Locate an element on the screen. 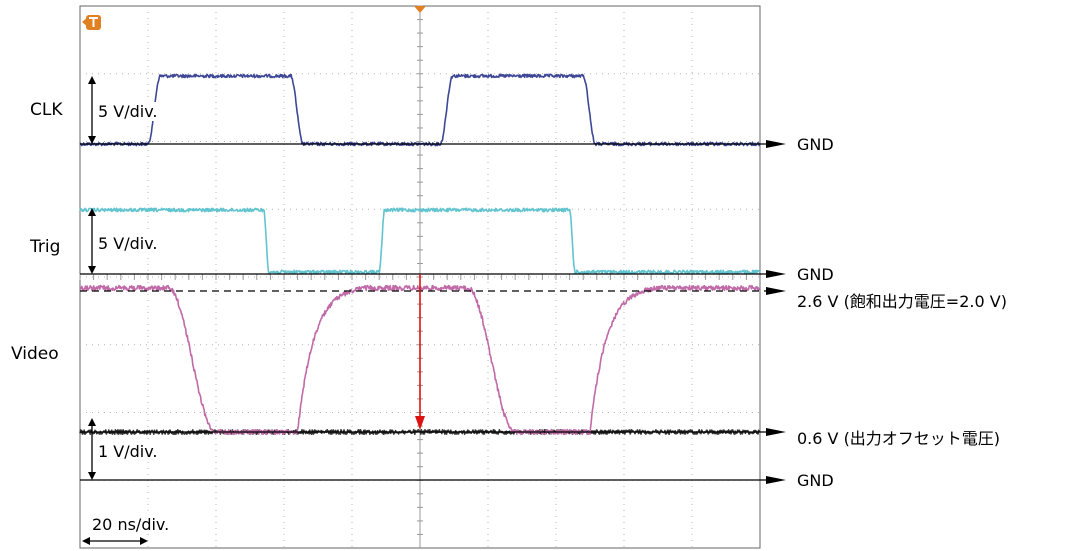  scale-label-clk: 5 V/div. is located at coordinates (128, 111).